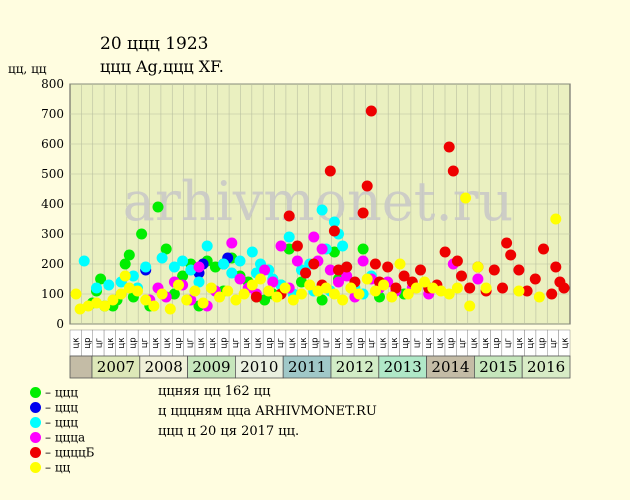 The image size is (630, 500). Describe the element at coordinates (164, 367) in the screenshot. I see `year-label: 2008` at that location.